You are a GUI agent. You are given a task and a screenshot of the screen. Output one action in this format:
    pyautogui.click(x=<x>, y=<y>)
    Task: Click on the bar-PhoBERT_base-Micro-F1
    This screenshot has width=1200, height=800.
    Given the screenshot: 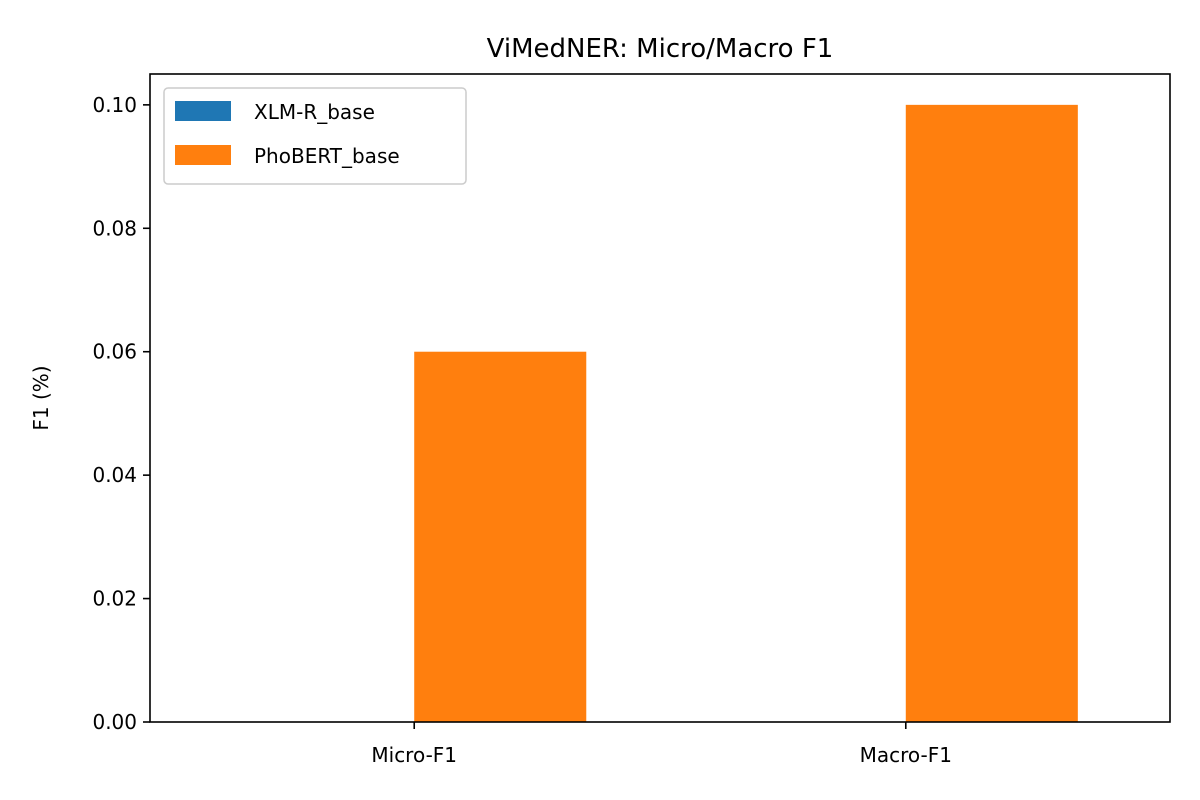 What is the action you would take?
    pyautogui.click(x=500, y=536)
    